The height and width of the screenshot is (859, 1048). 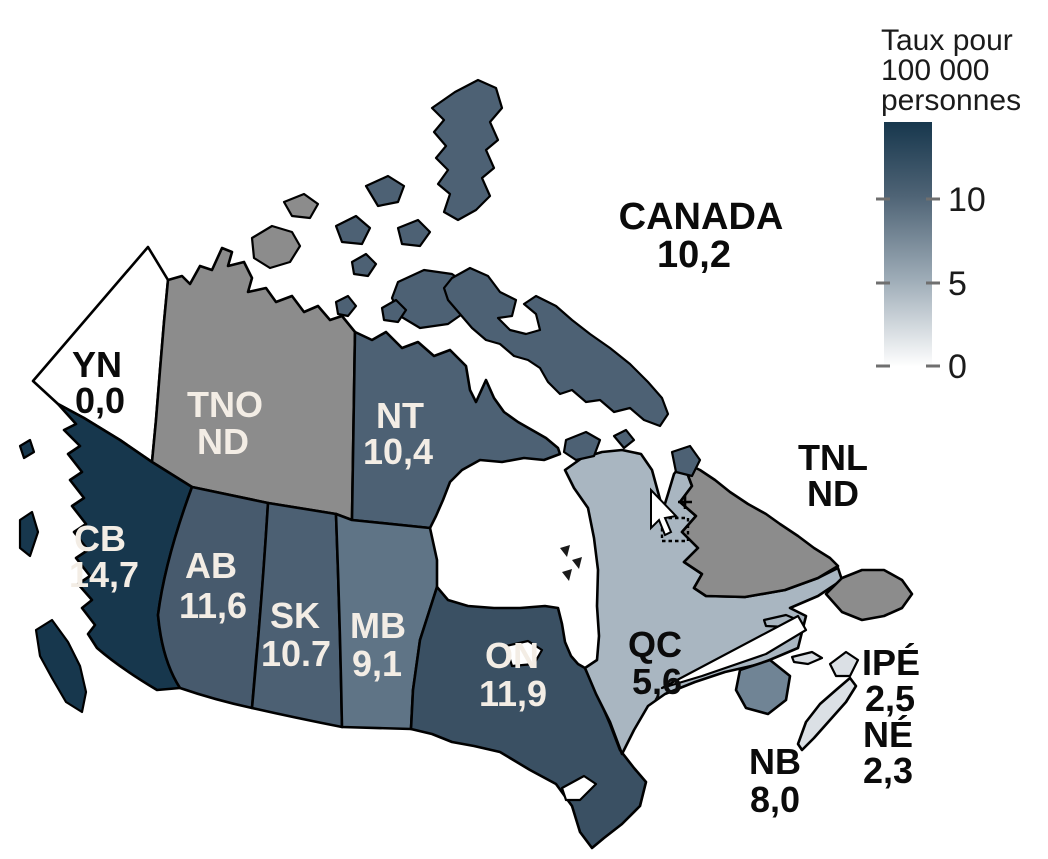 What do you see at coordinates (775, 799) in the screenshot?
I see `label-nb-value: 8,0` at bounding box center [775, 799].